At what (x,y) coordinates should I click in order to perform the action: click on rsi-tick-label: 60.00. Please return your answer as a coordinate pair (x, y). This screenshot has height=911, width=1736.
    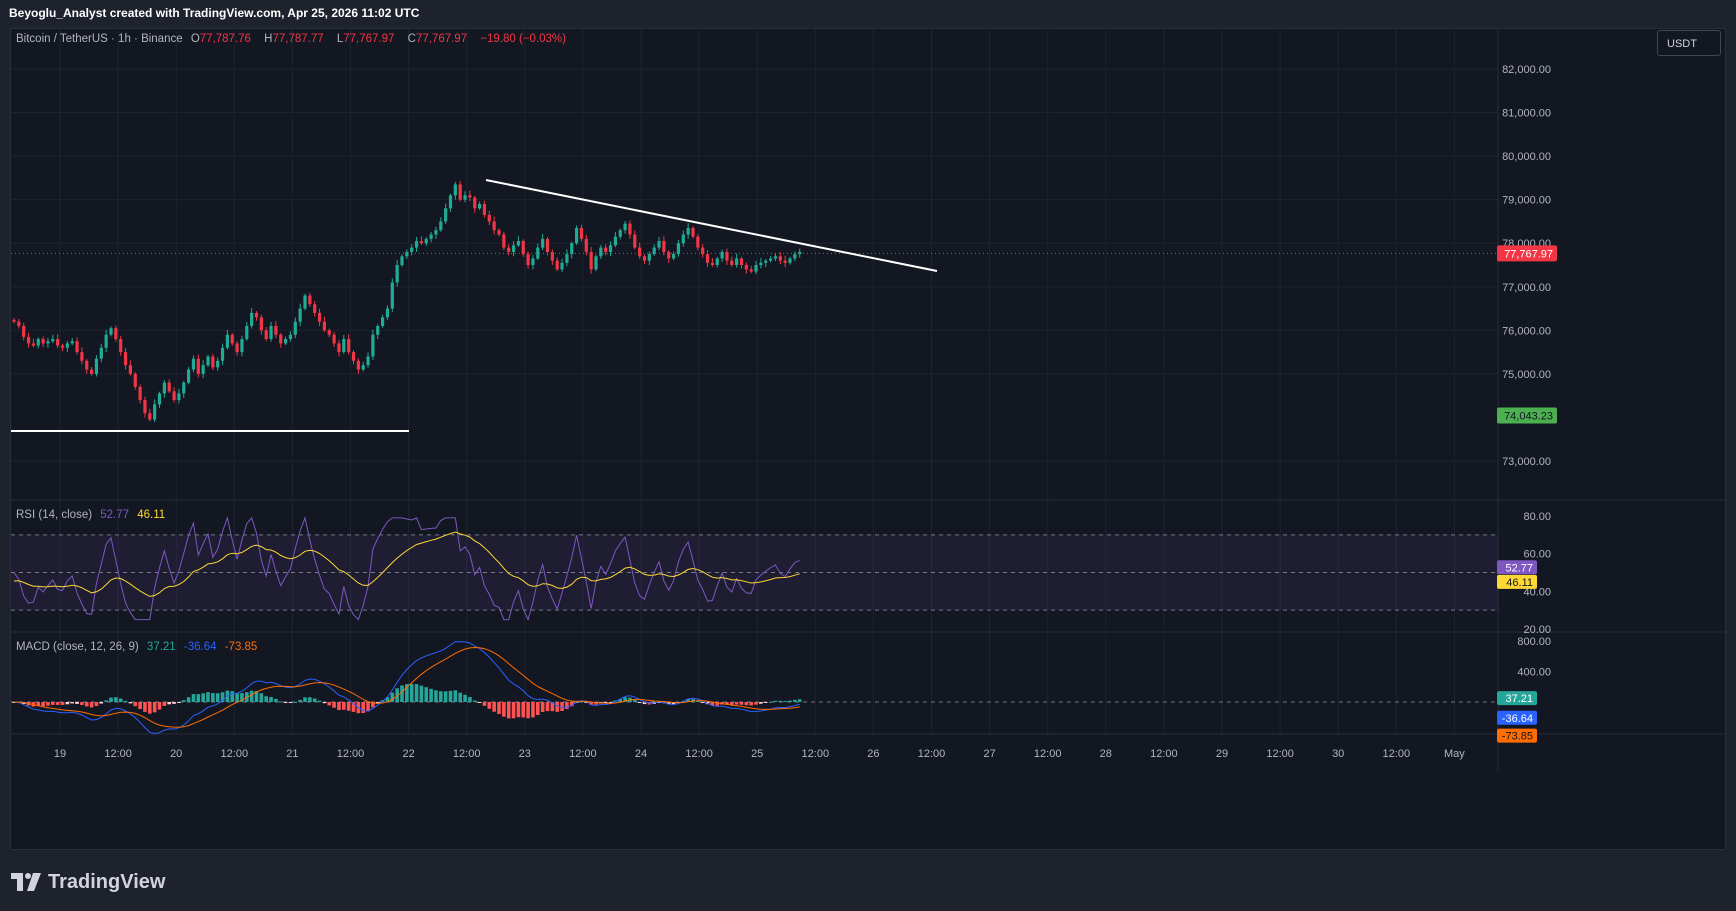
    Looking at the image, I should click on (1537, 555).